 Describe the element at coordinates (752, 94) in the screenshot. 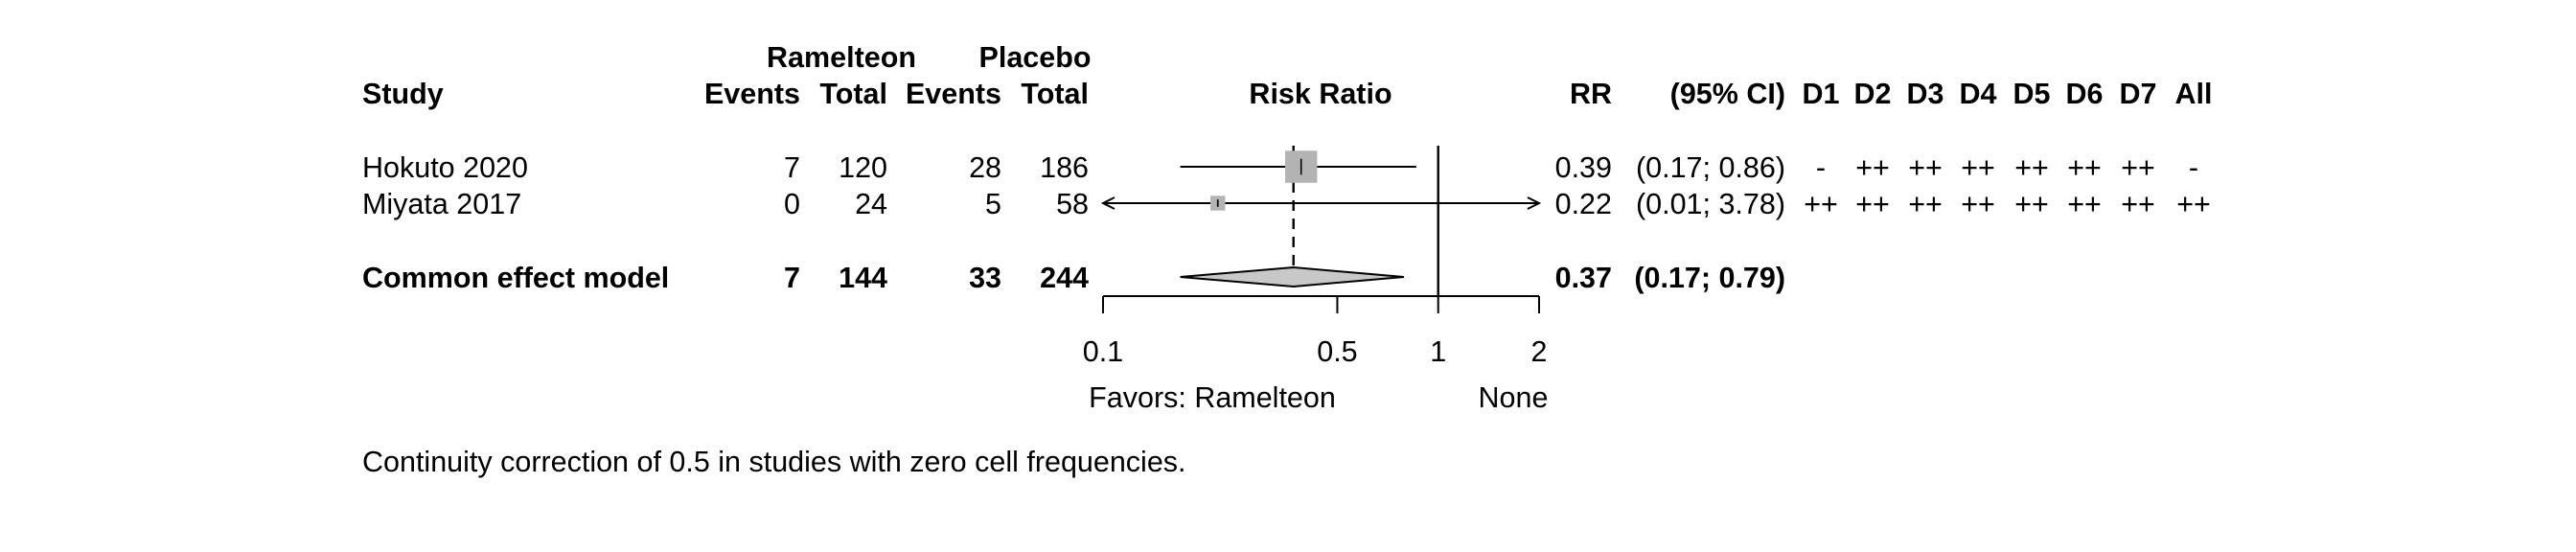

I see `events1-header: Events` at that location.